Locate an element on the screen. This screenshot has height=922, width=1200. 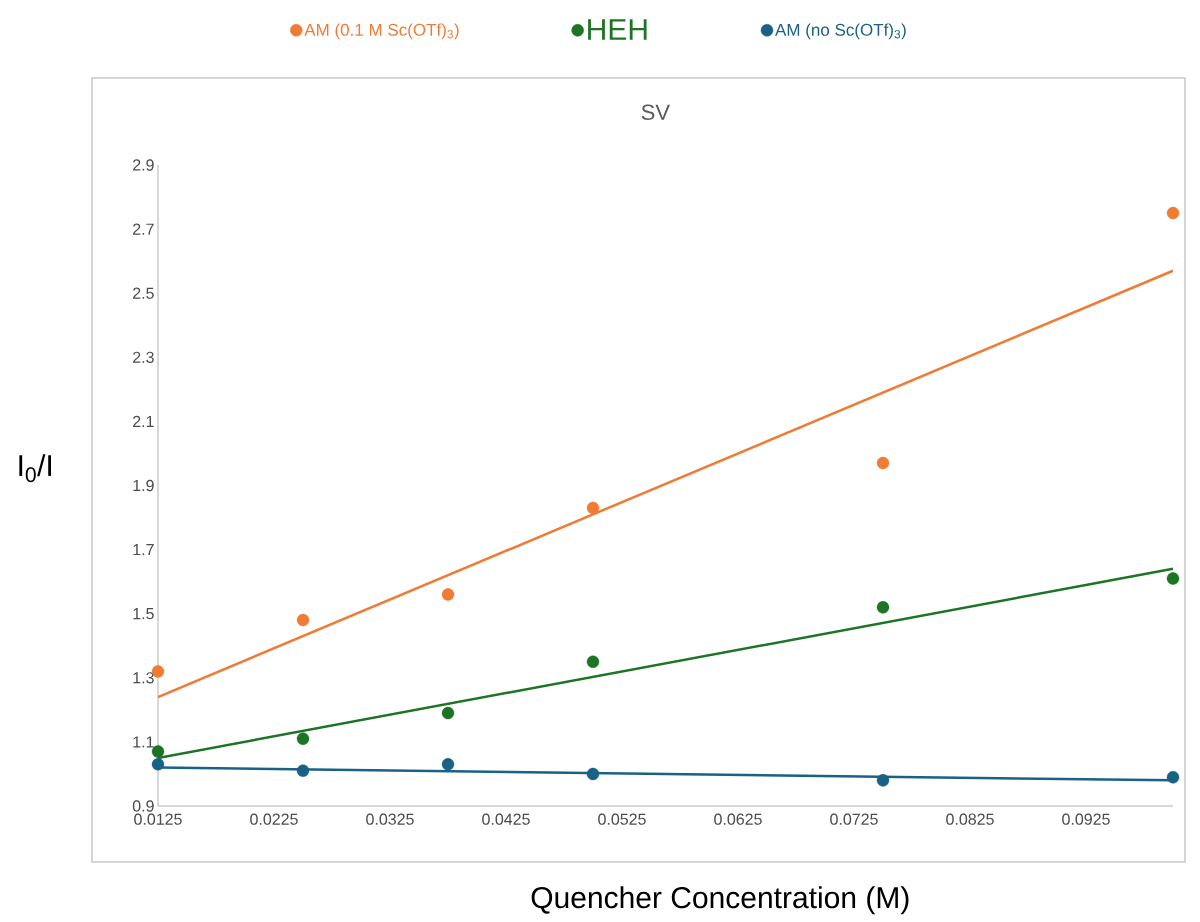
x-tick-label: 0.0925 is located at coordinates (1086, 819).